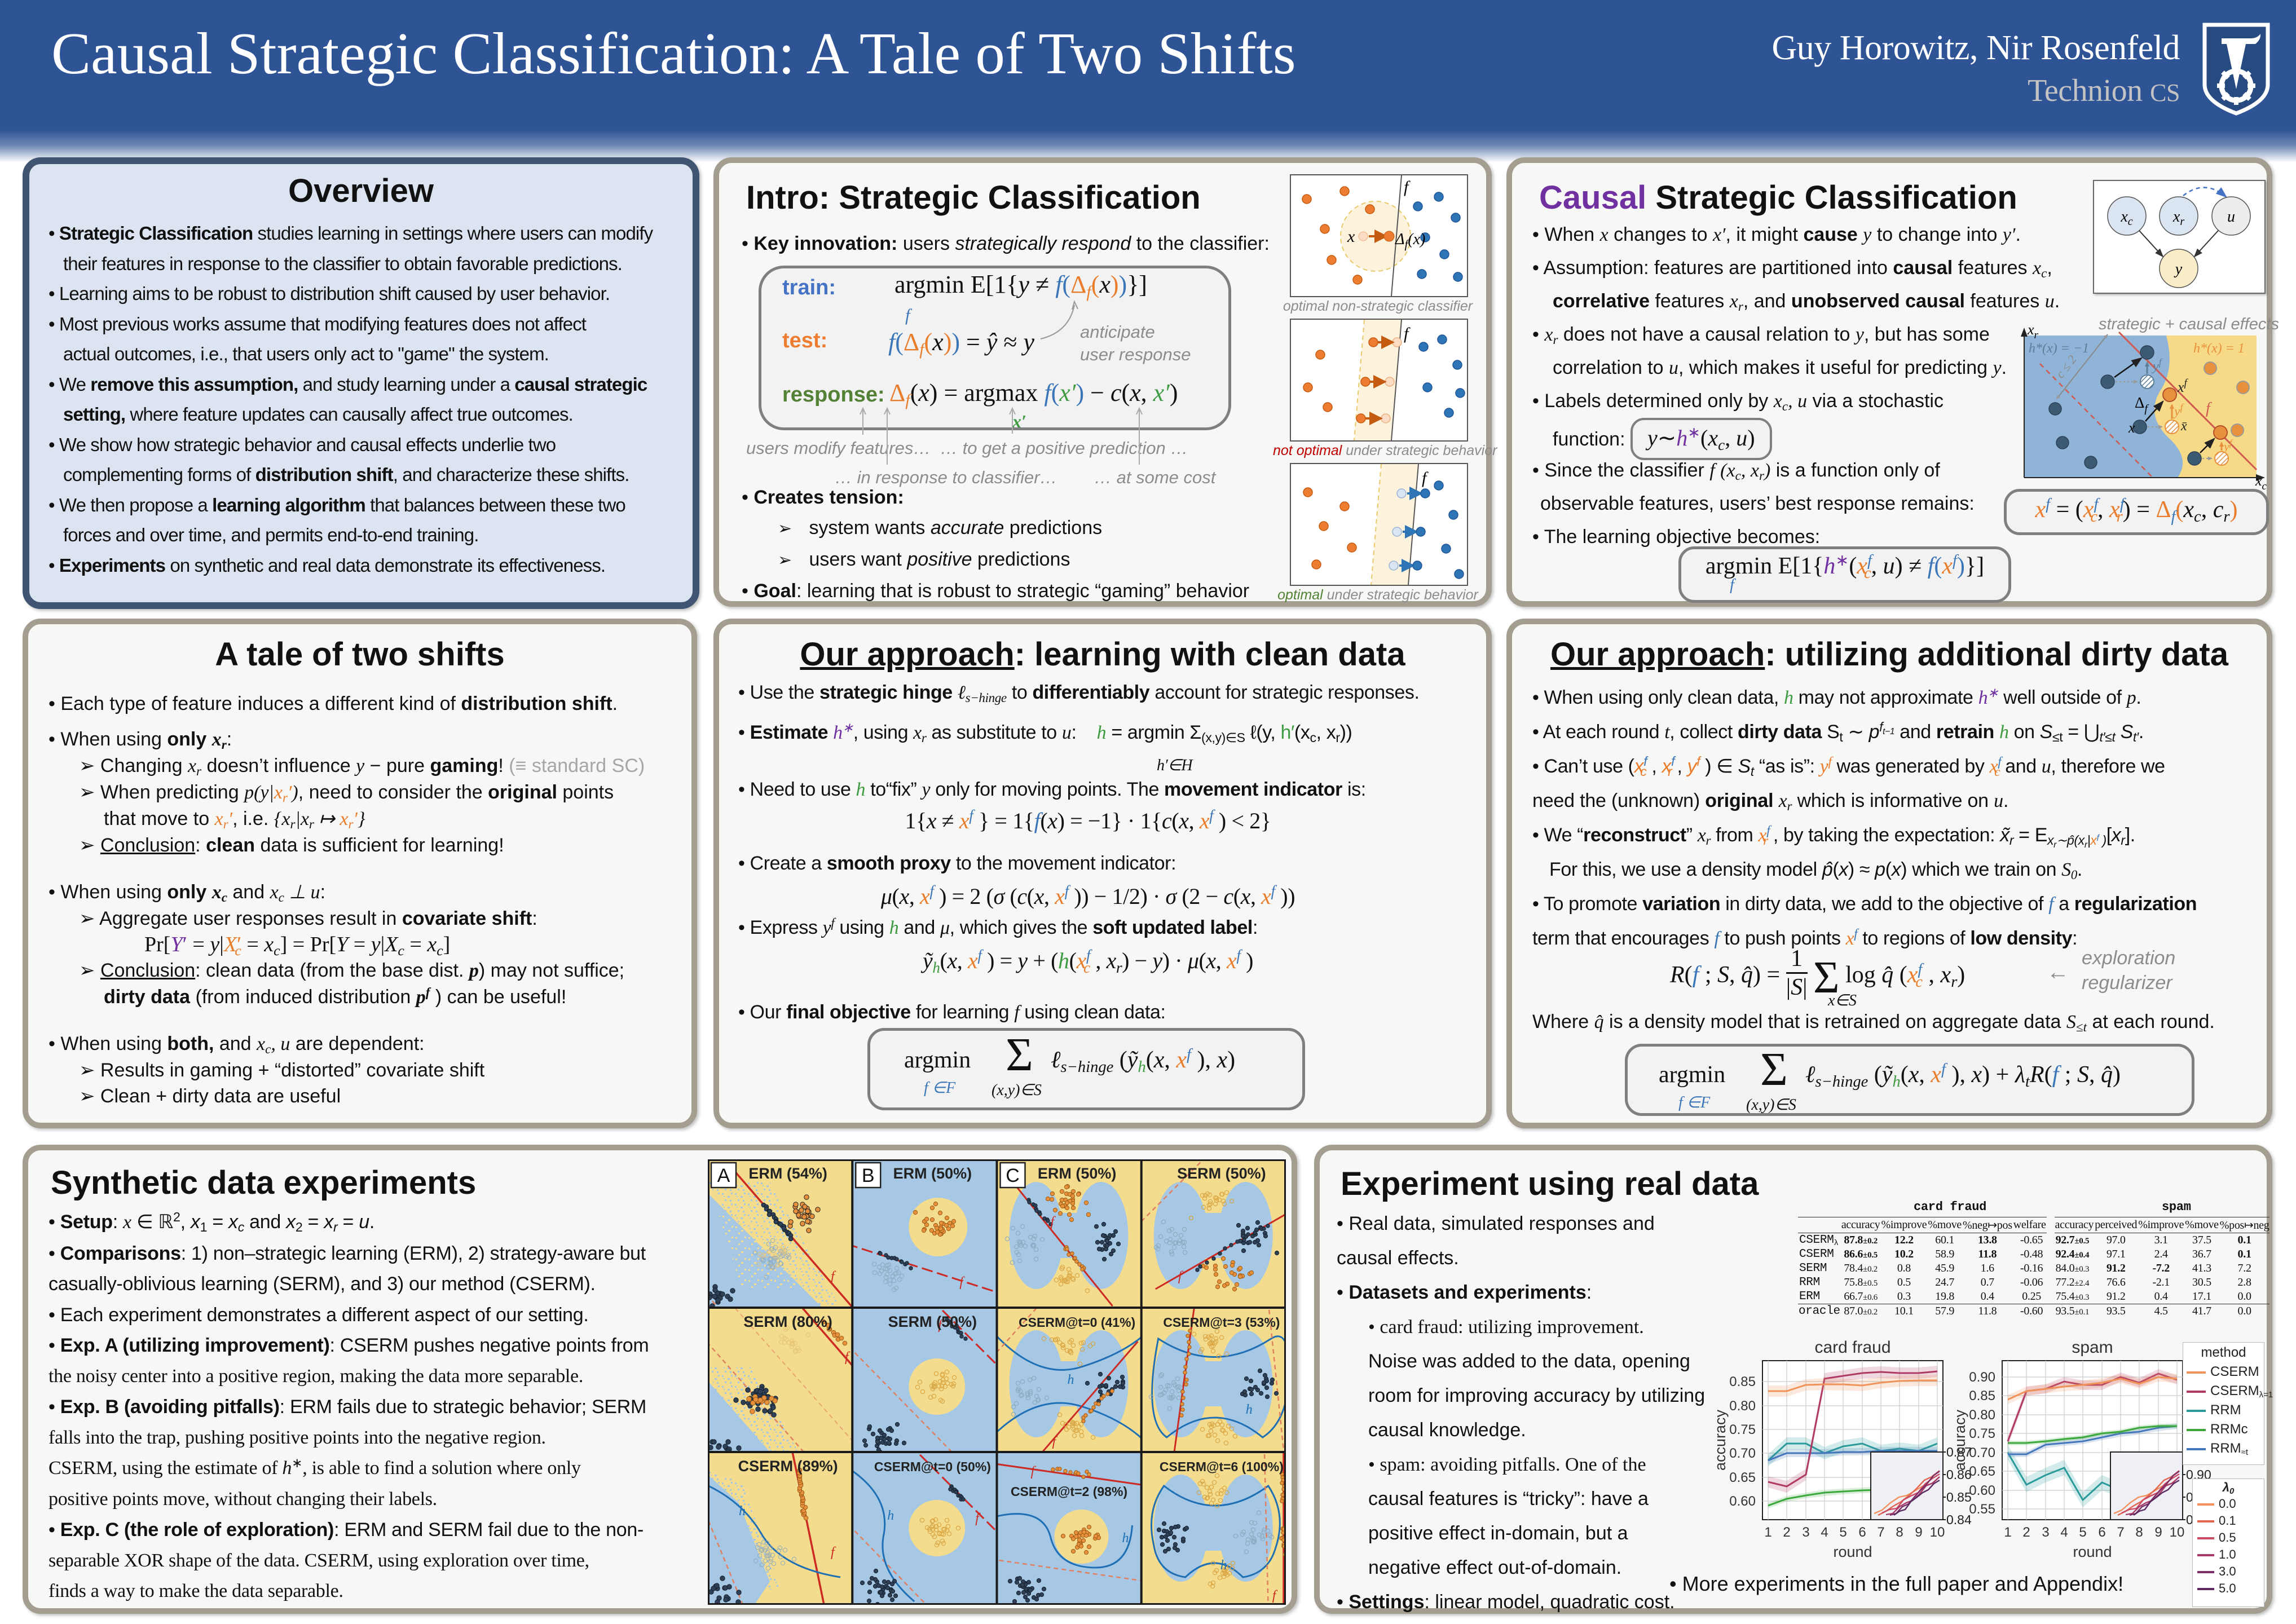  Describe the element at coordinates (1982, 1378) in the screenshot. I see `svg-text: 0.90` at that location.